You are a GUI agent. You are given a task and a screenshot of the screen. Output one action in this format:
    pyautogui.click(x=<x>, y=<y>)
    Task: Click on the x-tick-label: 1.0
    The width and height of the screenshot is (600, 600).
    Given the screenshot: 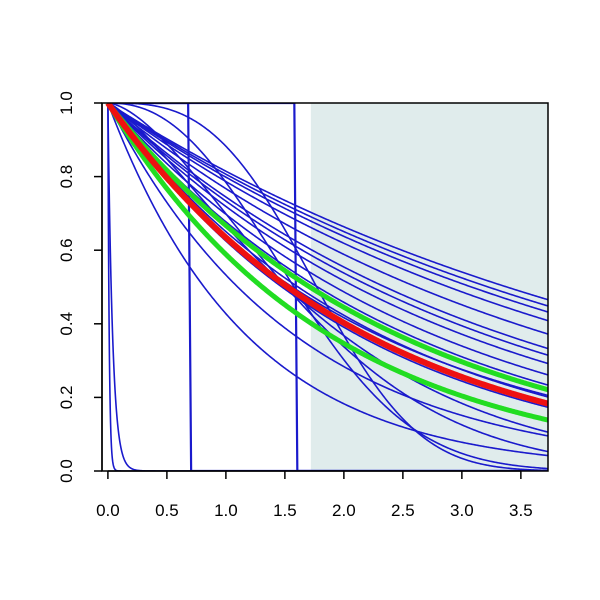 What is the action you would take?
    pyautogui.click(x=226, y=510)
    